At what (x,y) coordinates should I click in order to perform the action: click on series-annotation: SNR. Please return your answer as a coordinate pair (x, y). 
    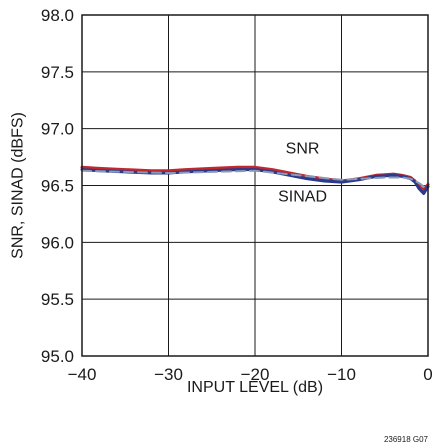
    Looking at the image, I should click on (303, 149).